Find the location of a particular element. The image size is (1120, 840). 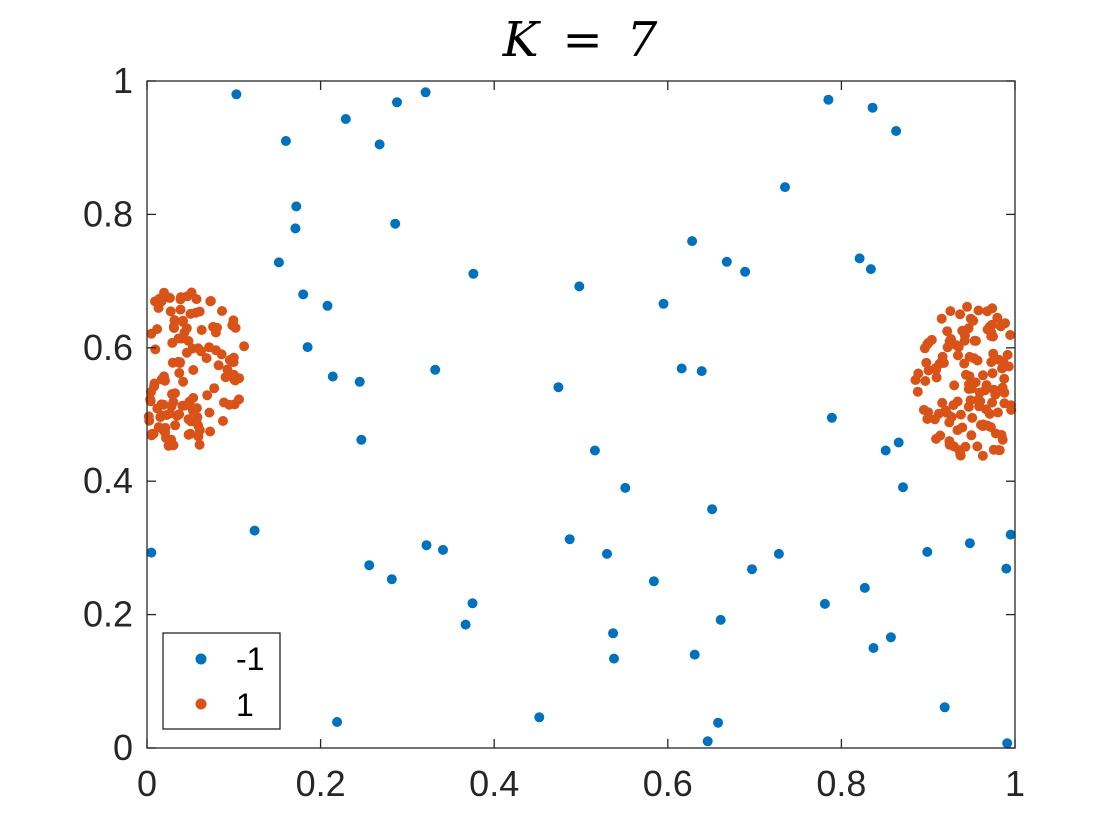

y-tick-label: 1 is located at coordinates (123, 80).